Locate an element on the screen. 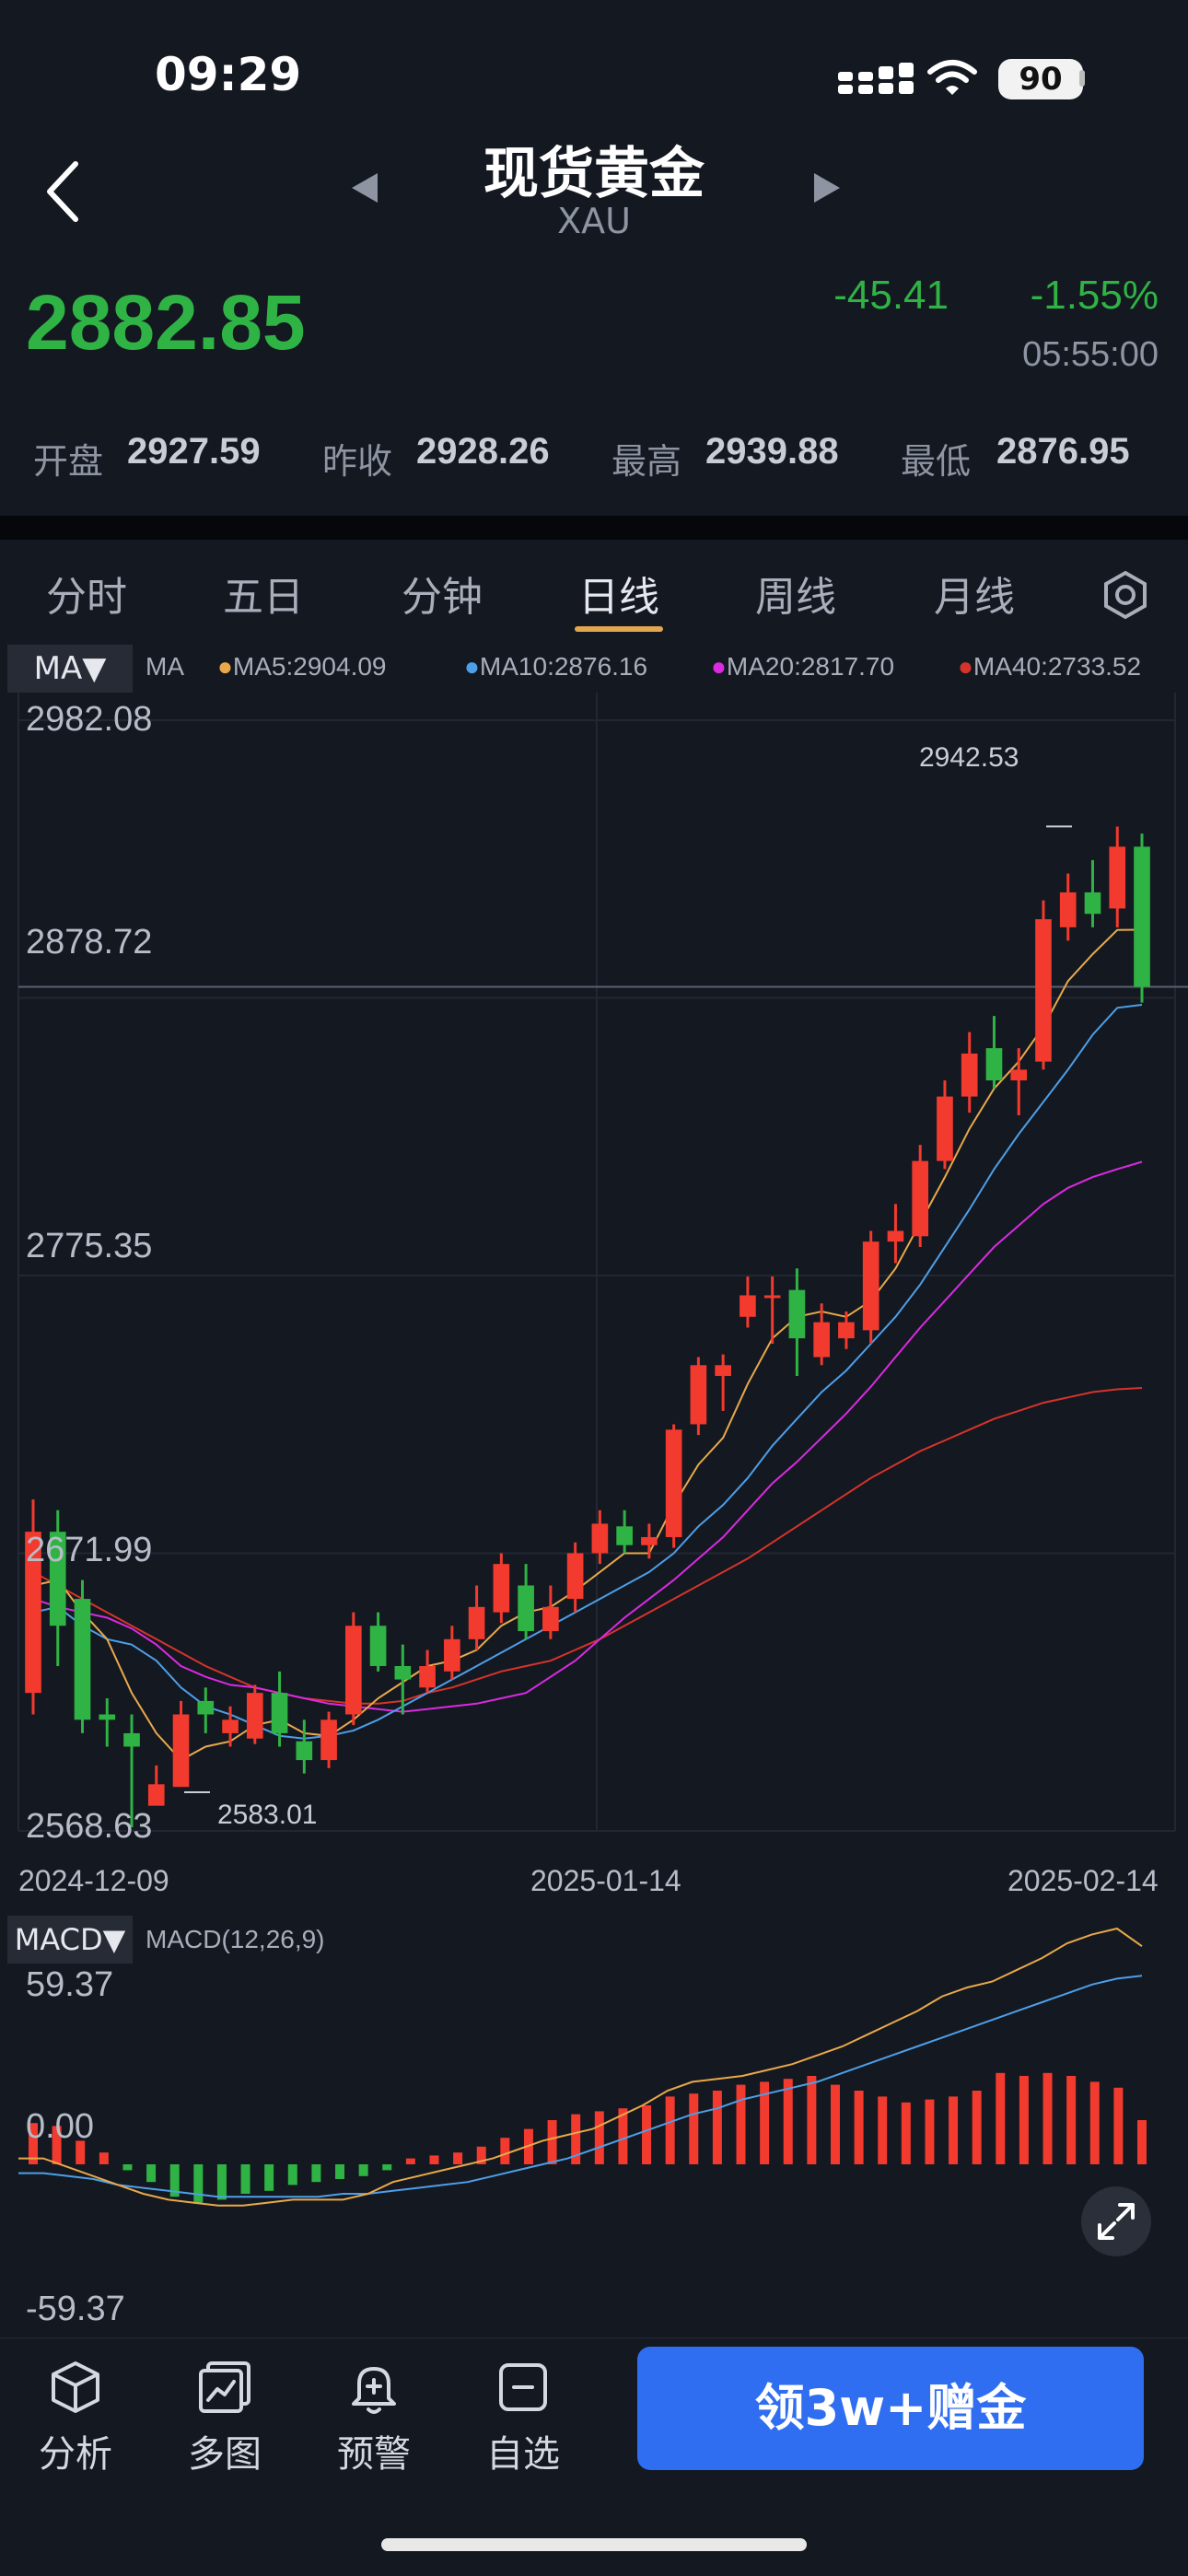  settings-icon is located at coordinates (1125, 595).